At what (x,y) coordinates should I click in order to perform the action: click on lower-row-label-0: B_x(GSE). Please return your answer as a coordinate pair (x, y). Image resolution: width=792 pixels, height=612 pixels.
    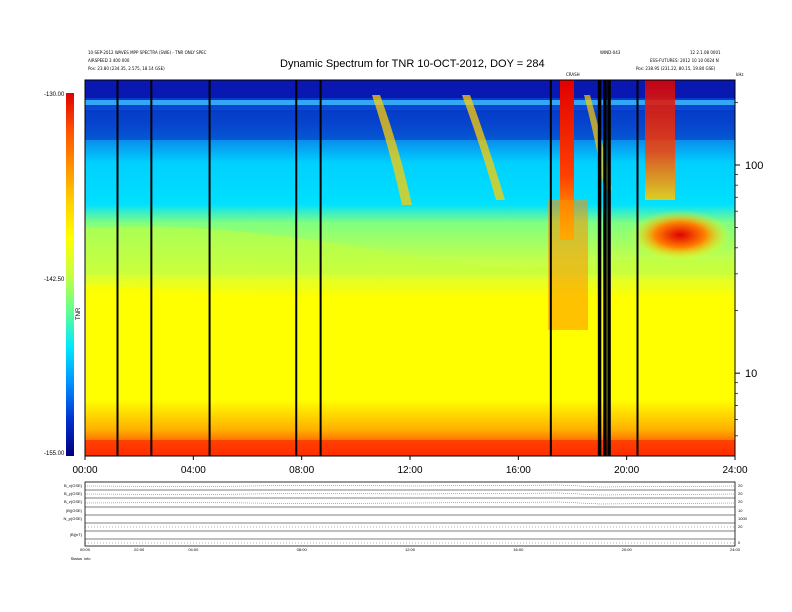
    Looking at the image, I should click on (73, 485).